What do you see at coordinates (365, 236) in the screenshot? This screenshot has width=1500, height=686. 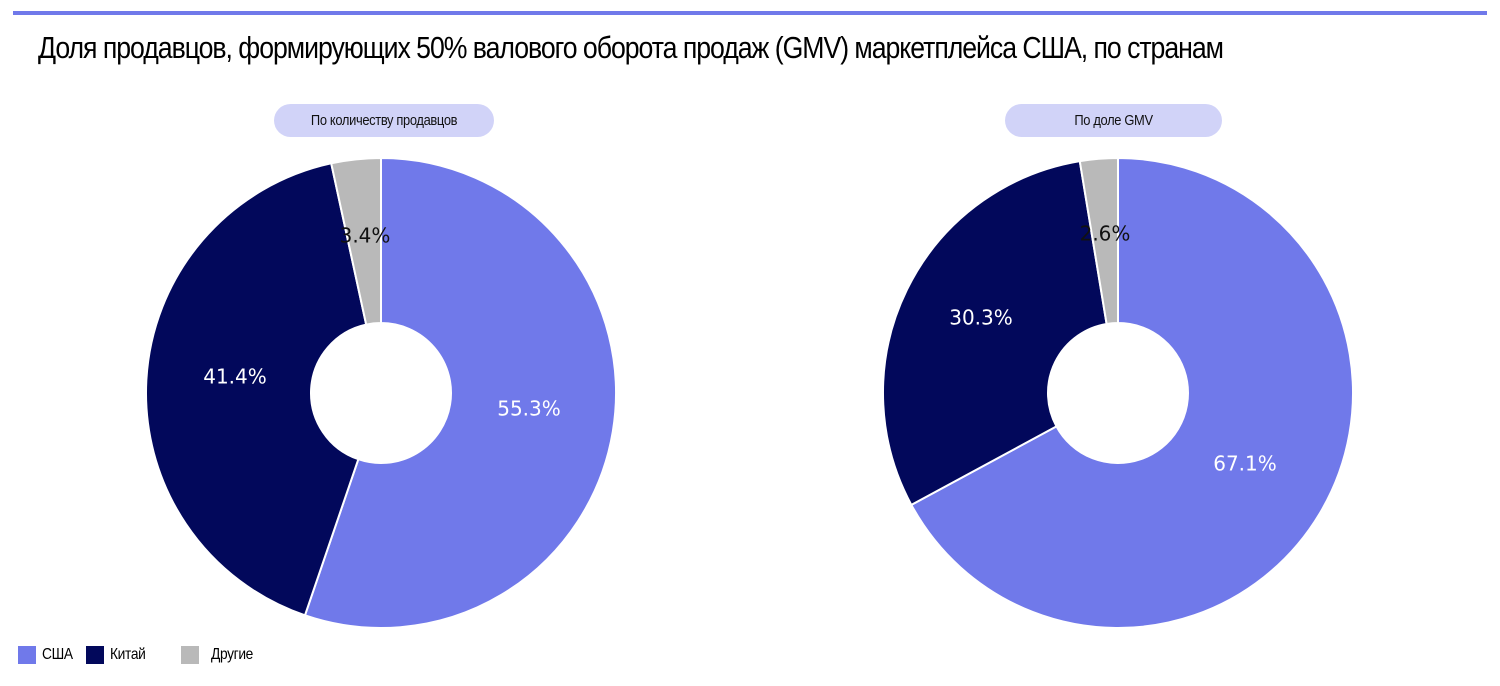 I see `data-label-other: 3.4%` at bounding box center [365, 236].